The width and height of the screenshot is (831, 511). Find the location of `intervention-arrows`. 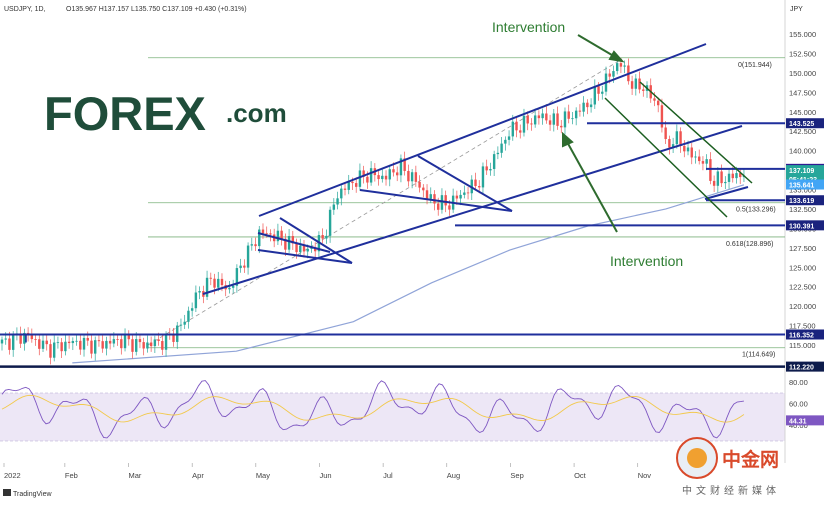

intervention-arrows is located at coordinates (593, 133).